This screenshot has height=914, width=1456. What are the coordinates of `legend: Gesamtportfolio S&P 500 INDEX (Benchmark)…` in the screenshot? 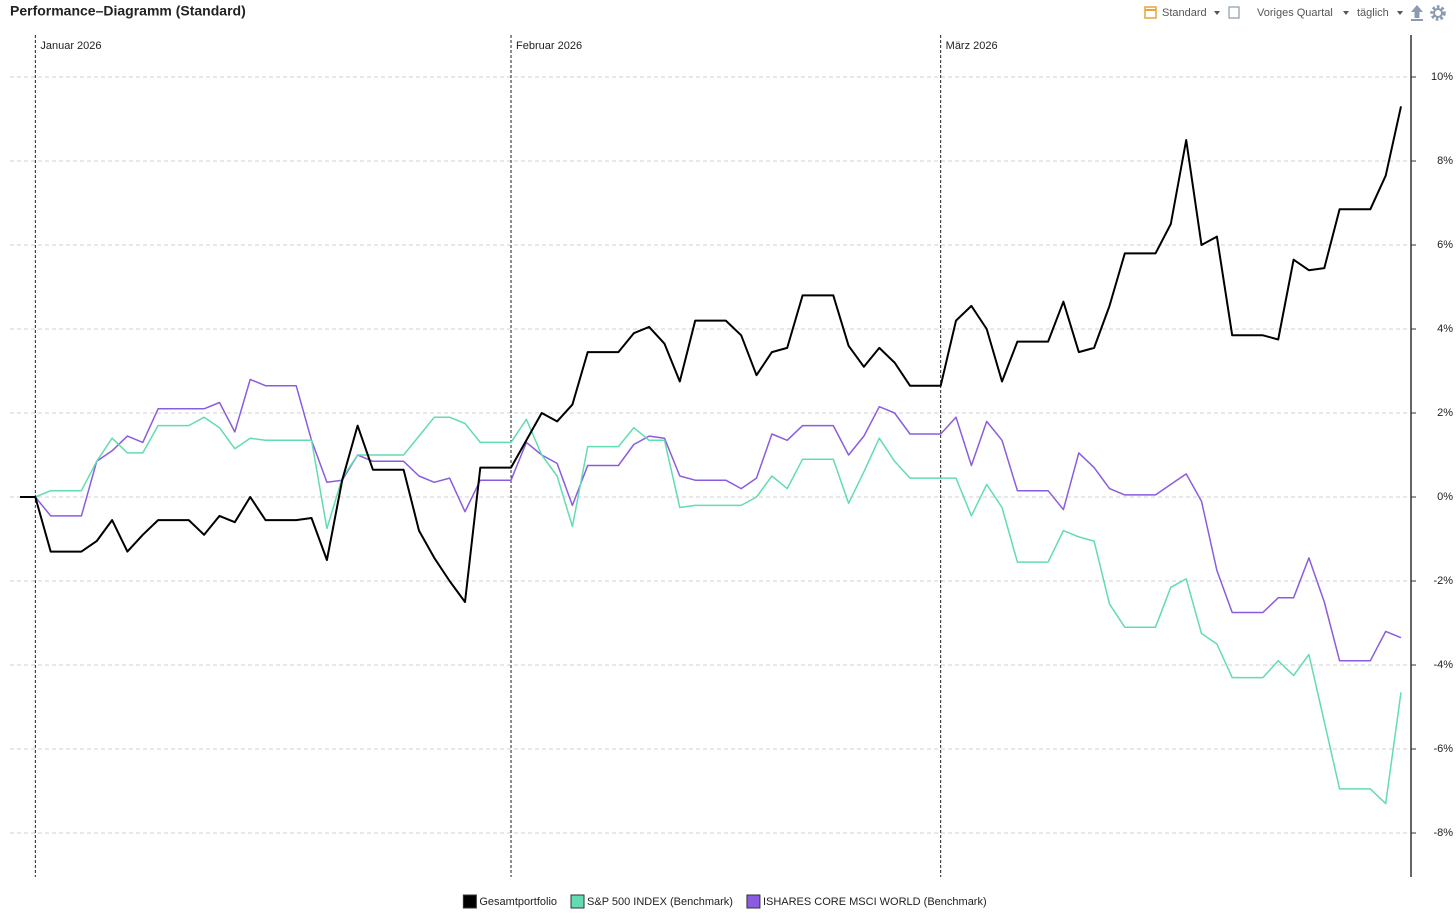 It's located at (724, 901).